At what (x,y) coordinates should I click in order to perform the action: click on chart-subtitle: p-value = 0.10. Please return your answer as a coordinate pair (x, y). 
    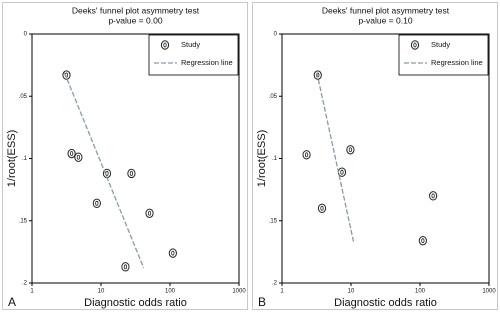
    Looking at the image, I should click on (385, 20).